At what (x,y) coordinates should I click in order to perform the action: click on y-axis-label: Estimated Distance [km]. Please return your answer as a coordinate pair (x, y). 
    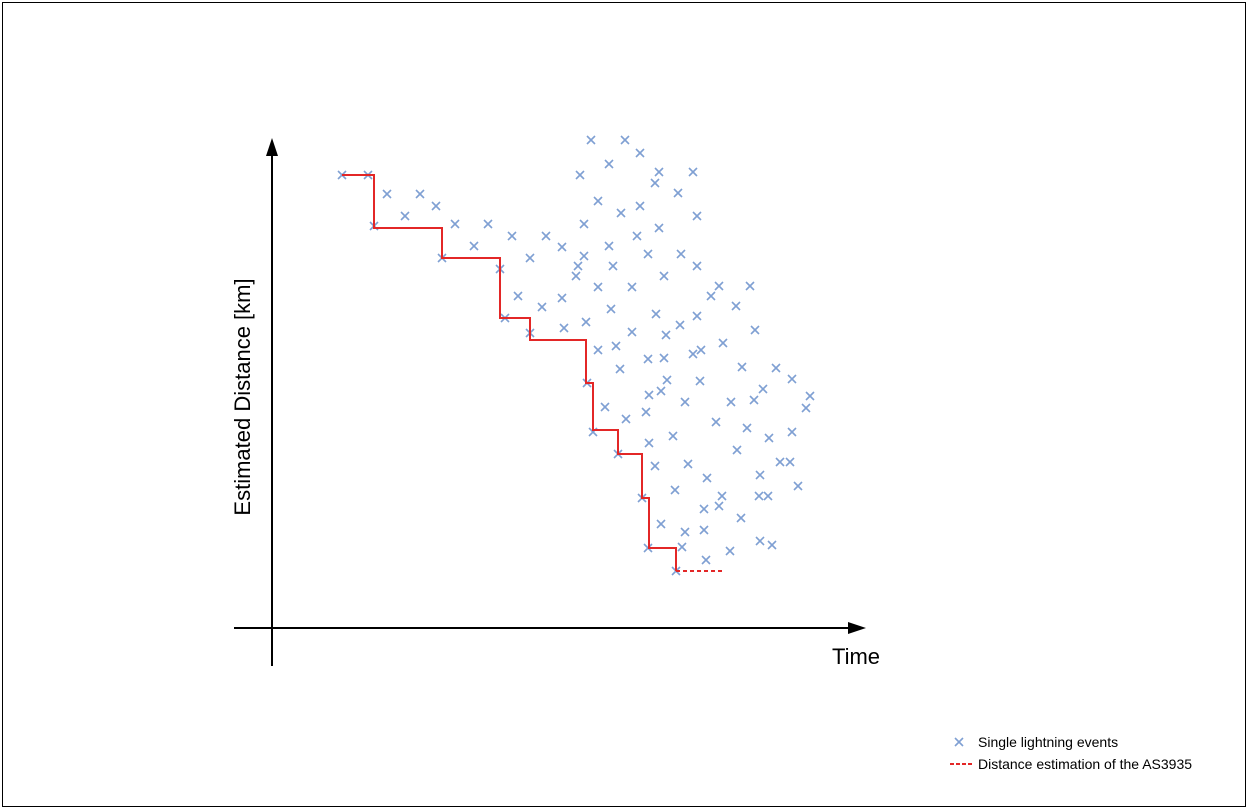
    Looking at the image, I should click on (242, 396).